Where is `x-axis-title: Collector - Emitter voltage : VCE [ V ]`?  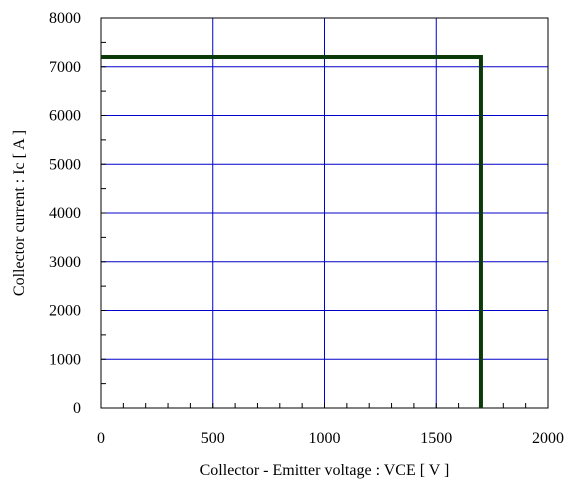 x-axis-title: Collector - Emitter voltage : VCE [ V ] is located at coordinates (325, 470).